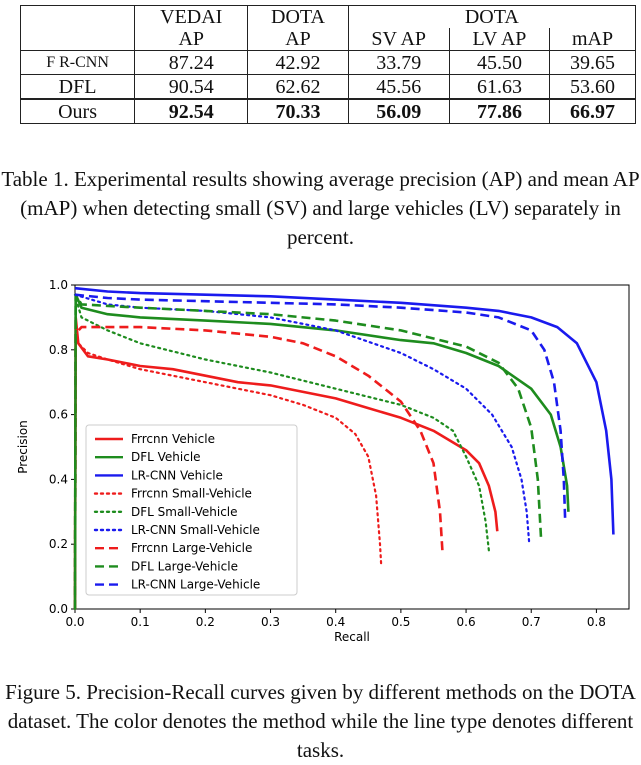  What do you see at coordinates (173, 439) in the screenshot?
I see `legend-label: Frrcnn Vehicle` at bounding box center [173, 439].